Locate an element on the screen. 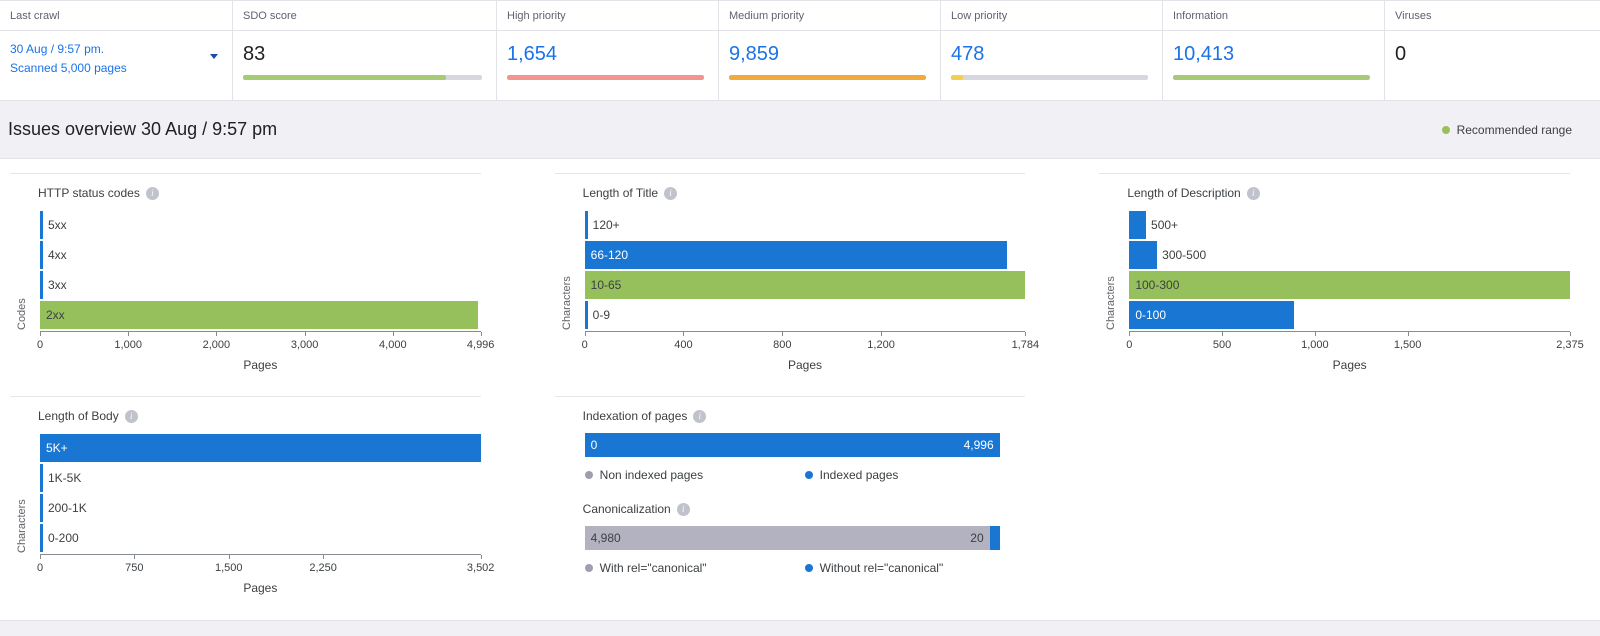 This screenshot has width=1600, height=636. legend-item: Without rel="canonical" is located at coordinates (874, 568).